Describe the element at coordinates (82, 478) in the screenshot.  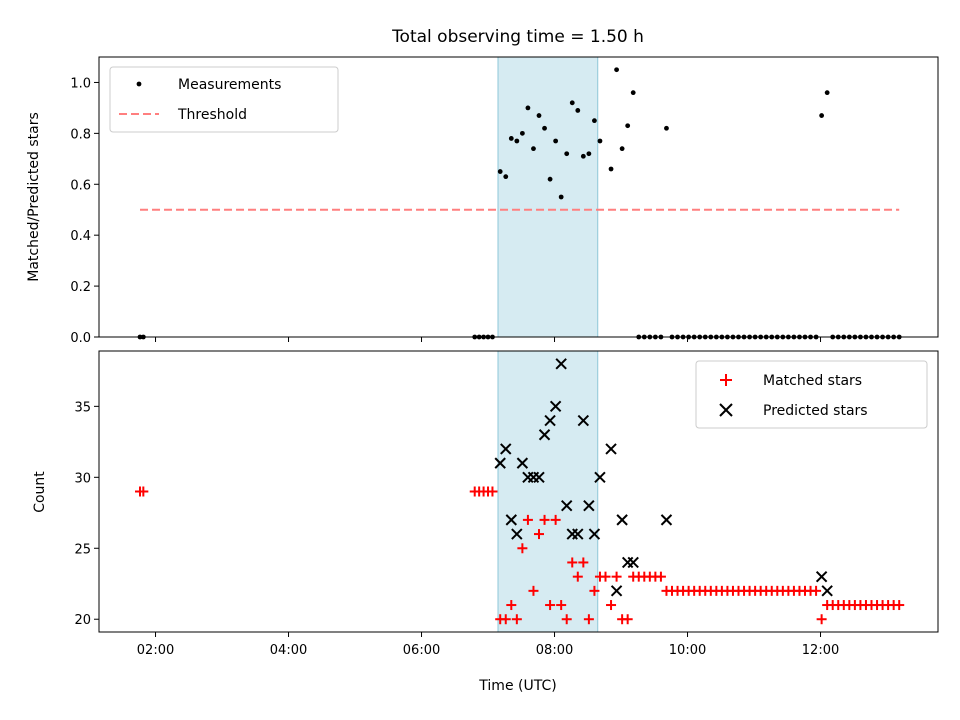
I see `bottom-y-tick-label: 30` at that location.